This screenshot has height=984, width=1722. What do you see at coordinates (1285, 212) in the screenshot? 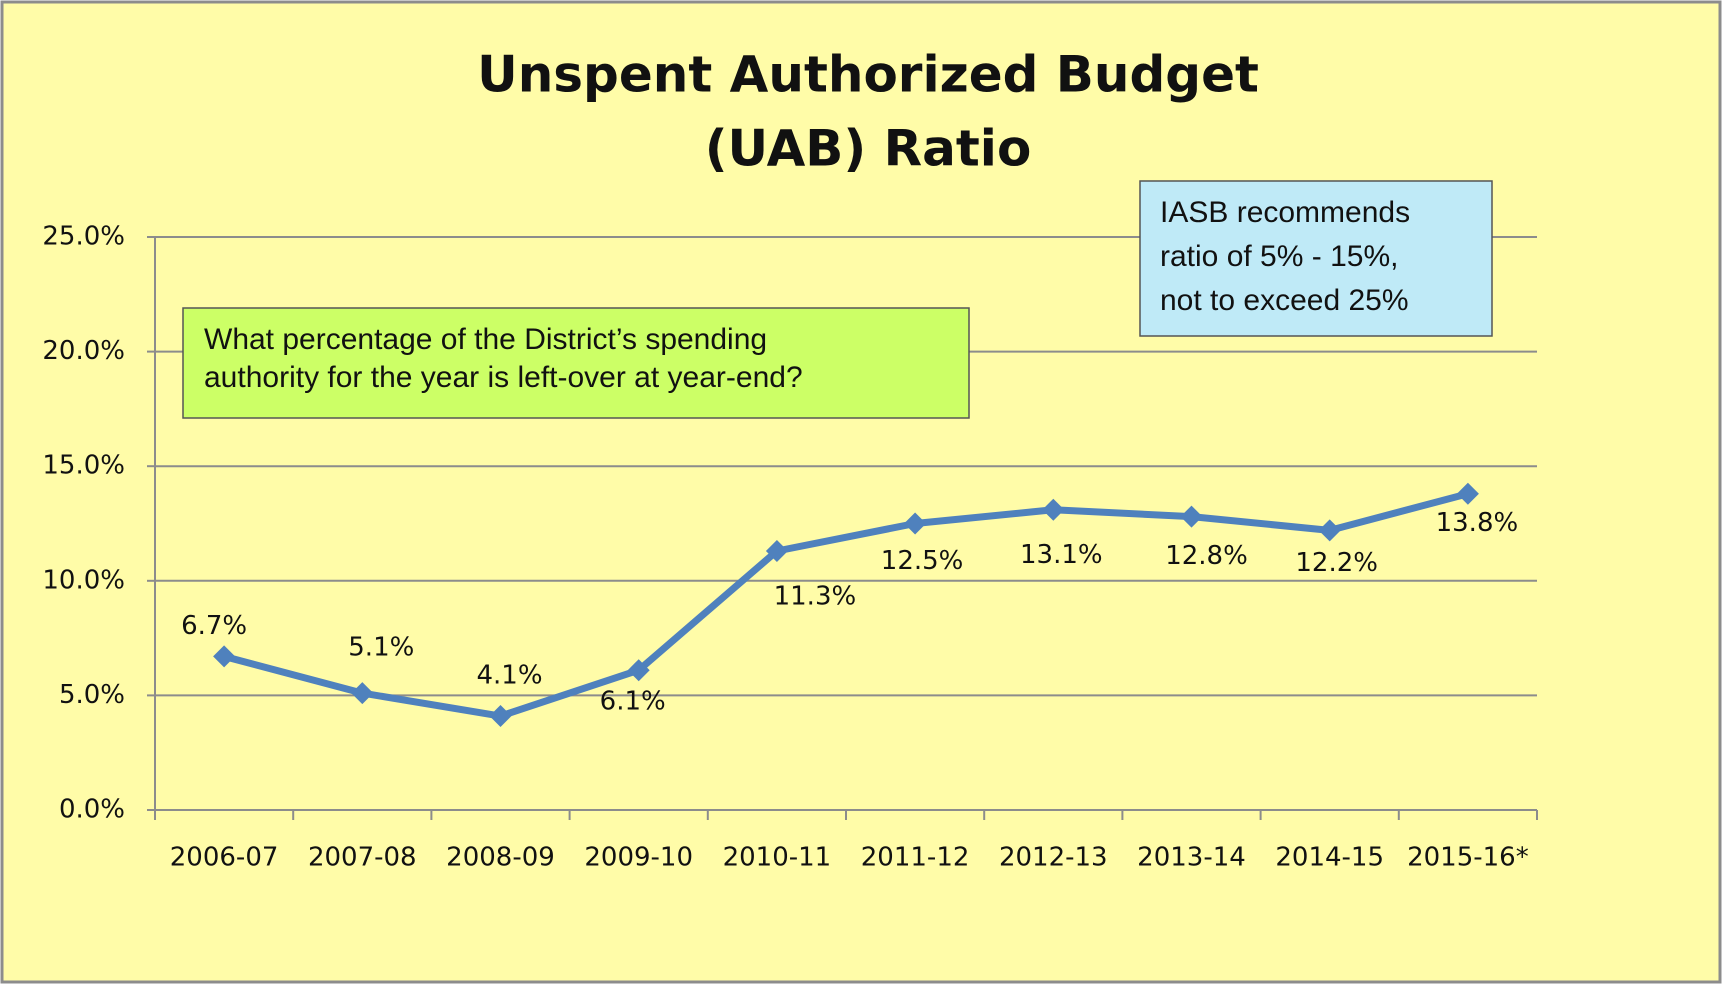
I see `annotation-text: IASB recommends` at bounding box center [1285, 212].